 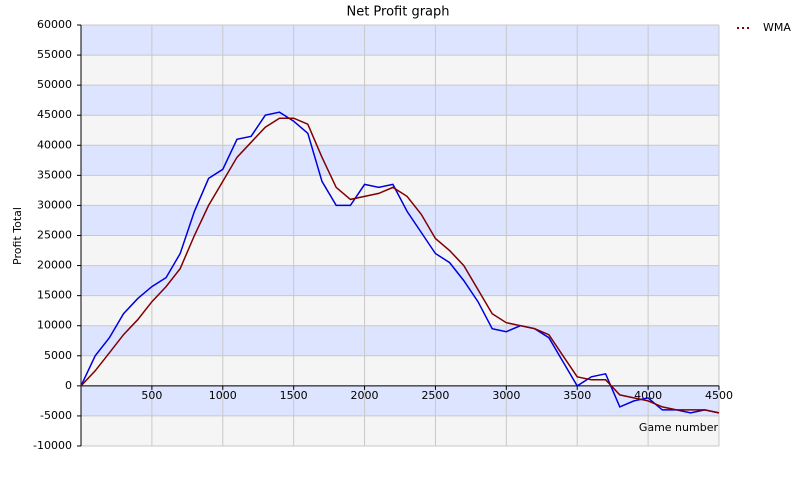 I want to click on x-tick-label: 3000, so click(x=506, y=395).